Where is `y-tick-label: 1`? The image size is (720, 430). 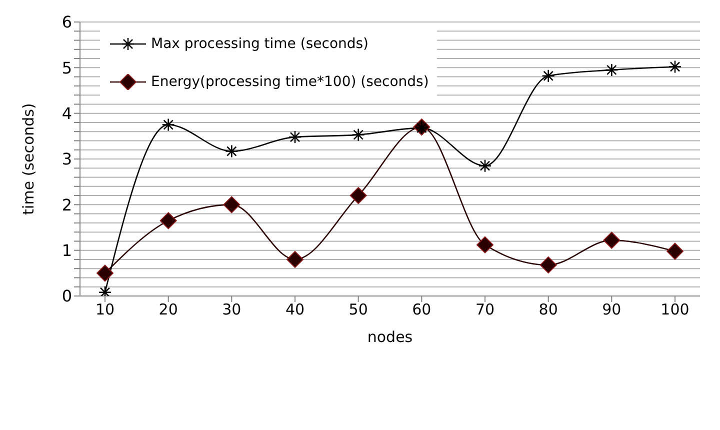 y-tick-label: 1 is located at coordinates (67, 250).